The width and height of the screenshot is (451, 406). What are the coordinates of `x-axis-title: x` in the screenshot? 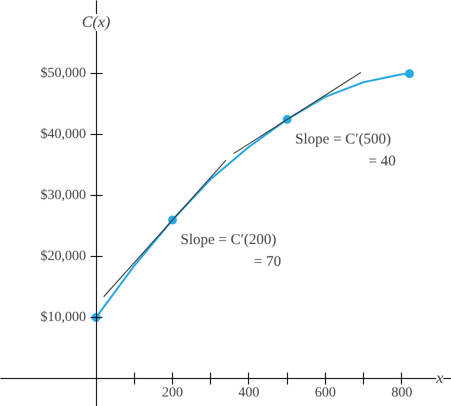 It's located at (439, 378).